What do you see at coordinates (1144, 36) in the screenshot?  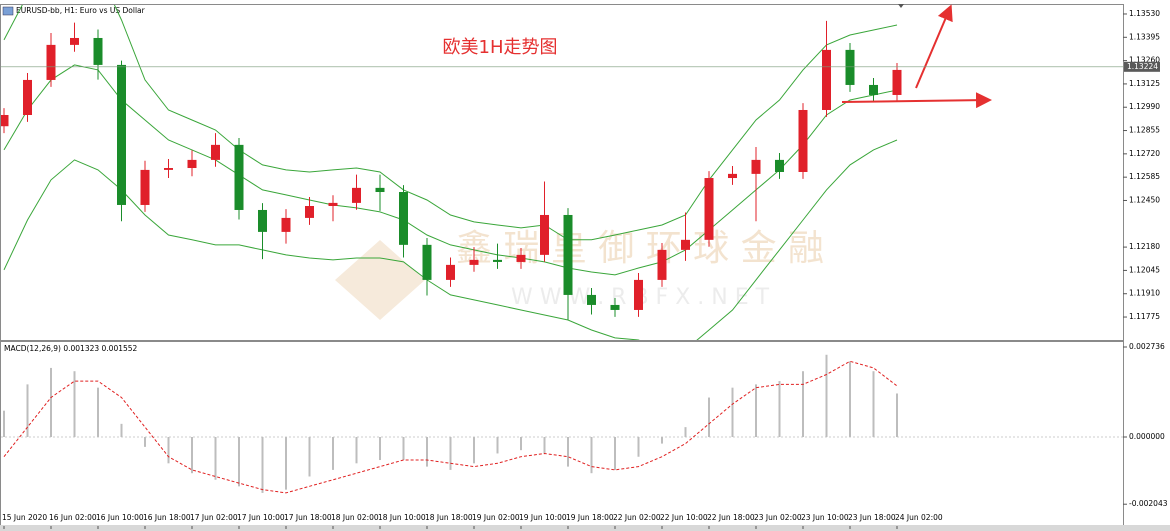 I see `y-tick-label: 1.13395` at bounding box center [1144, 36].